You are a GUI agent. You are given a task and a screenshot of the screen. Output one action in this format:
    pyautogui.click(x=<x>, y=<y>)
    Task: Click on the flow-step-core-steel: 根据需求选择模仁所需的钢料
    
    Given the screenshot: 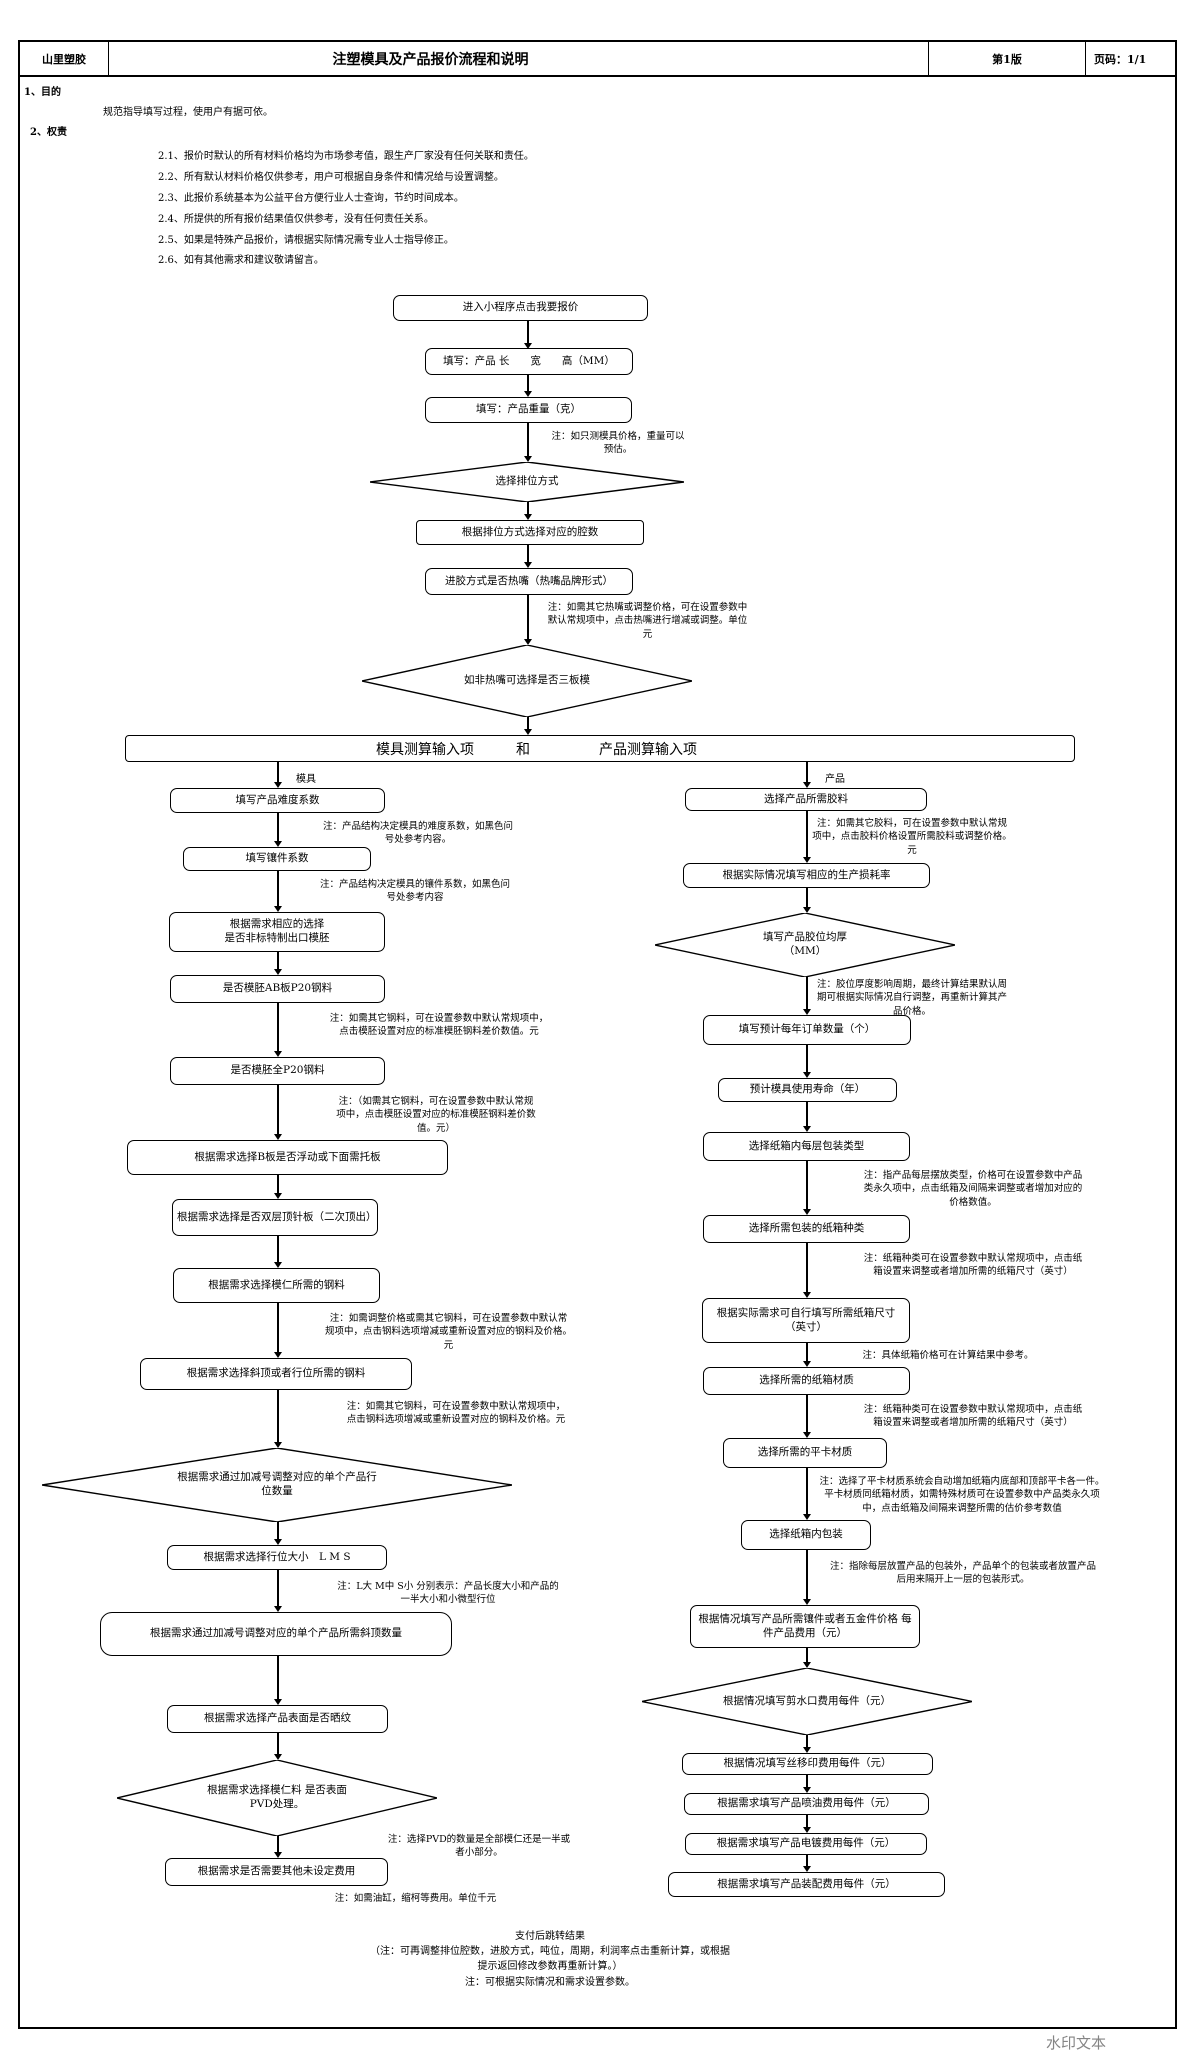 What is the action you would take?
    pyautogui.click(x=276, y=1285)
    